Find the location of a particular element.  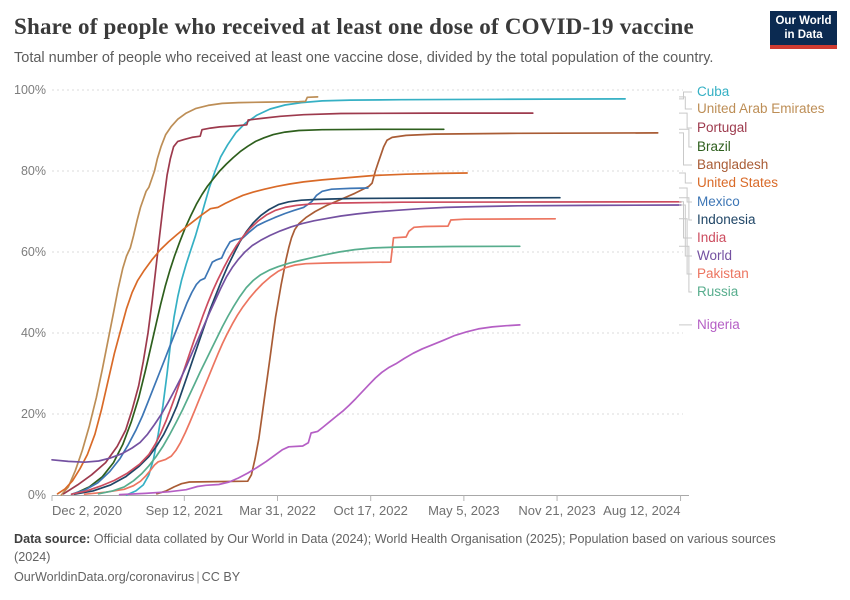

x-tick-label: May 5, 2023 is located at coordinates (464, 510).